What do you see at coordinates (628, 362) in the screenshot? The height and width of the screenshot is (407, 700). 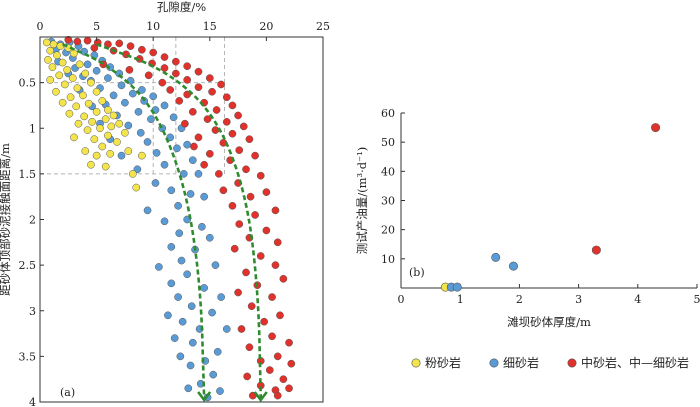 I see `legend-item: 中砂岩、中—细砂岩` at bounding box center [628, 362].